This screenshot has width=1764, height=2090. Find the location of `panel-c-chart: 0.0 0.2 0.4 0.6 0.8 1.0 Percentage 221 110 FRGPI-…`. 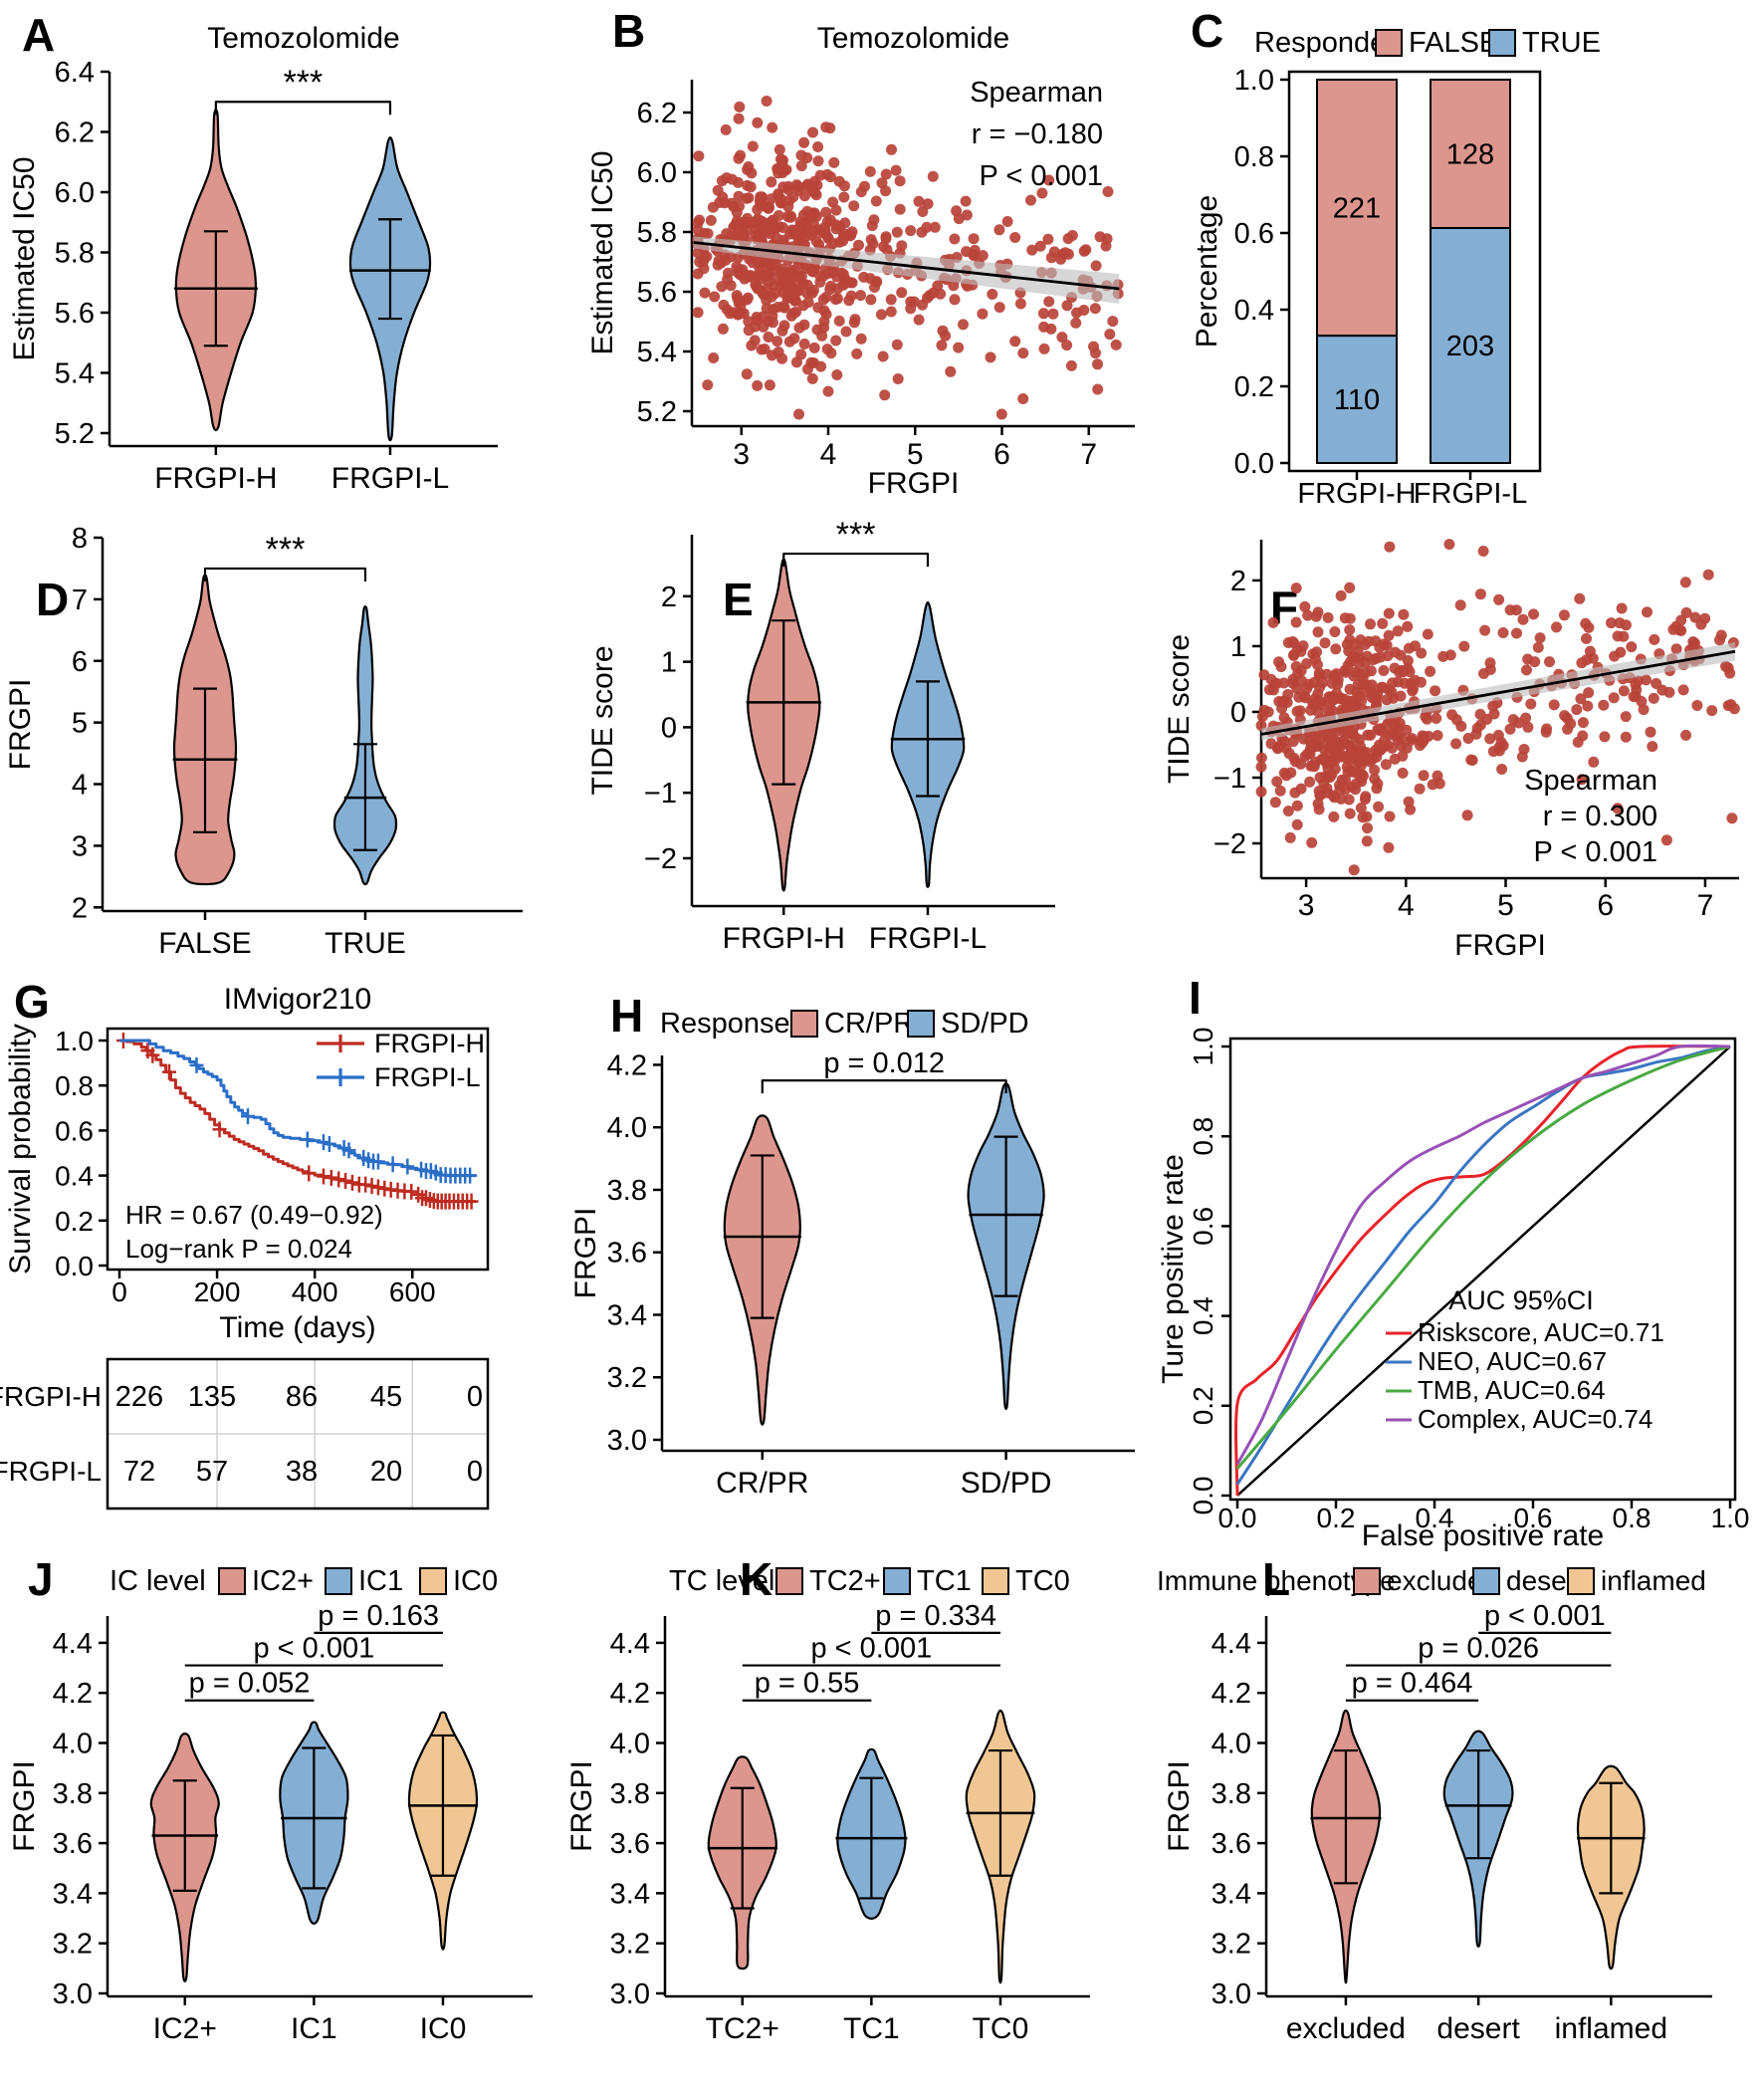

panel-c-chart: 0.0 0.2 0.4 0.6 0.8 1.0 Percentage 221 110 FRGPI-… is located at coordinates (1396, 269).